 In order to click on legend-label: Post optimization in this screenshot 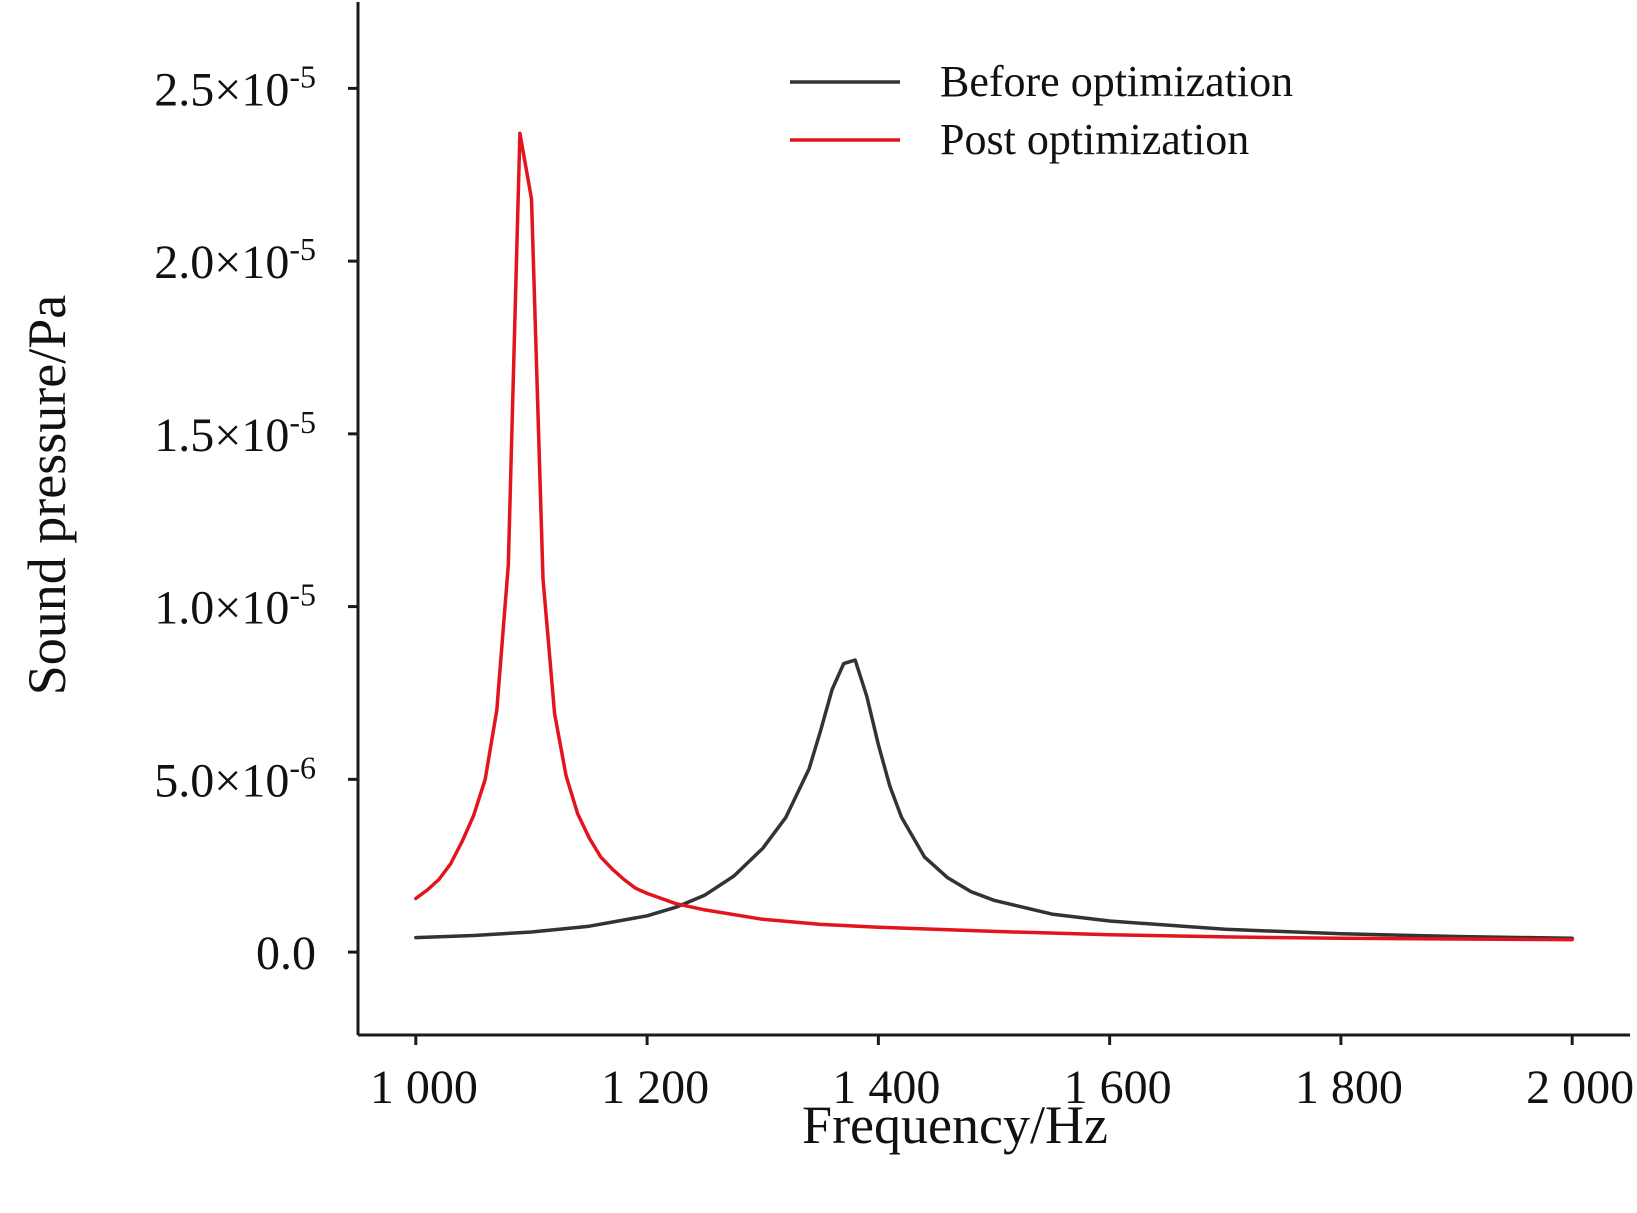, I will do `click(1094, 139)`.